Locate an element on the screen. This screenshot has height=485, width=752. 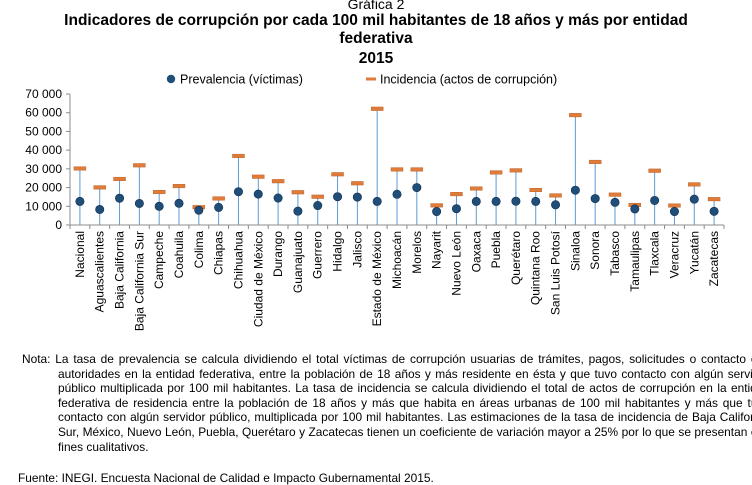
x-tick-label: Chiapas is located at coordinates (219, 253).